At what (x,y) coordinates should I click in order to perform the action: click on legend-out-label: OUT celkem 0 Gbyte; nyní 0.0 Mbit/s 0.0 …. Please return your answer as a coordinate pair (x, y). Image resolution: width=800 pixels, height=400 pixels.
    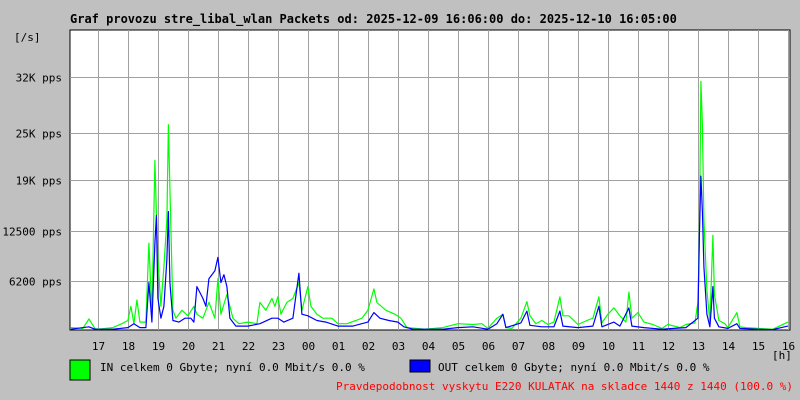
    Looking at the image, I should click on (574, 367).